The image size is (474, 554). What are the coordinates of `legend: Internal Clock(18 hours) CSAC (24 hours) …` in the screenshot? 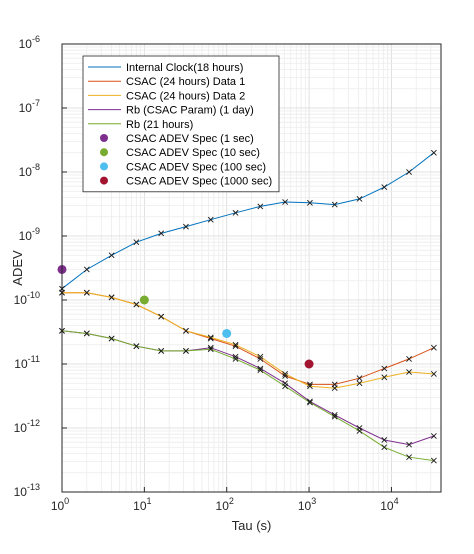 It's located at (181, 124).